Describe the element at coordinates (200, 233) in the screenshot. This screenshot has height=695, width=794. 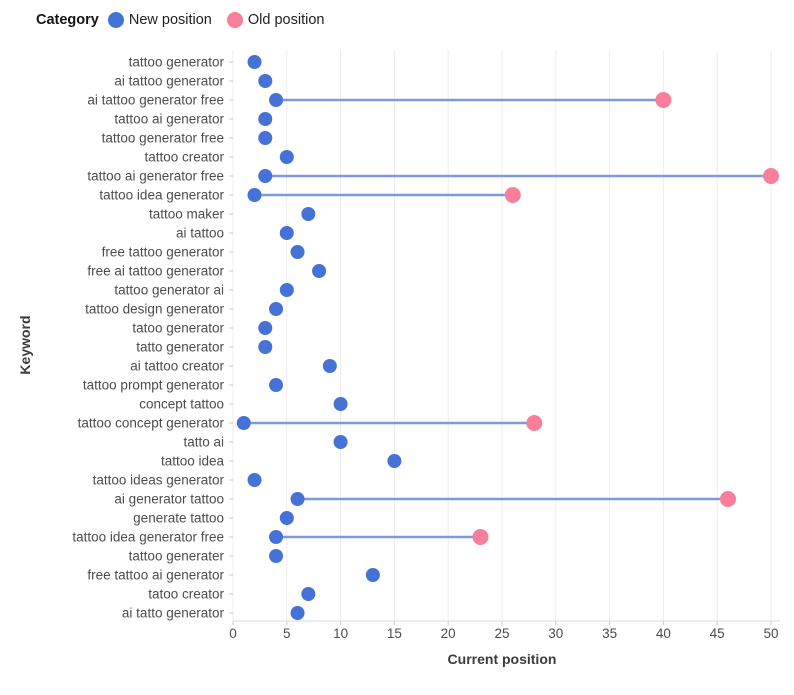
I see `y-tick-label: ai tattoo` at that location.